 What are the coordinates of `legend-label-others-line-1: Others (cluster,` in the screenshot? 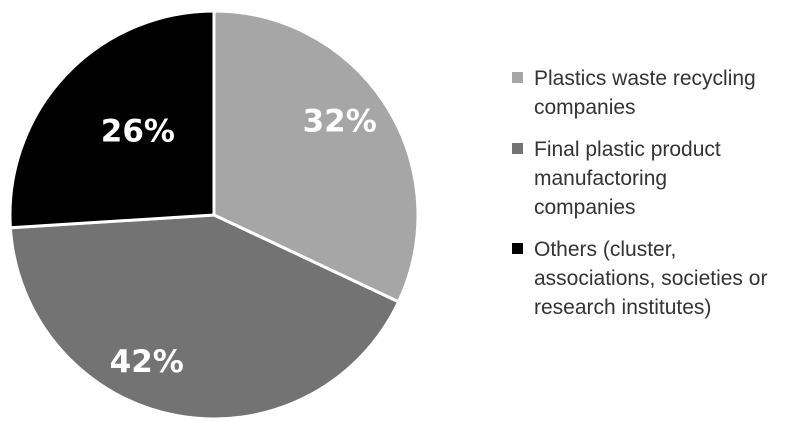 It's located at (605, 249).